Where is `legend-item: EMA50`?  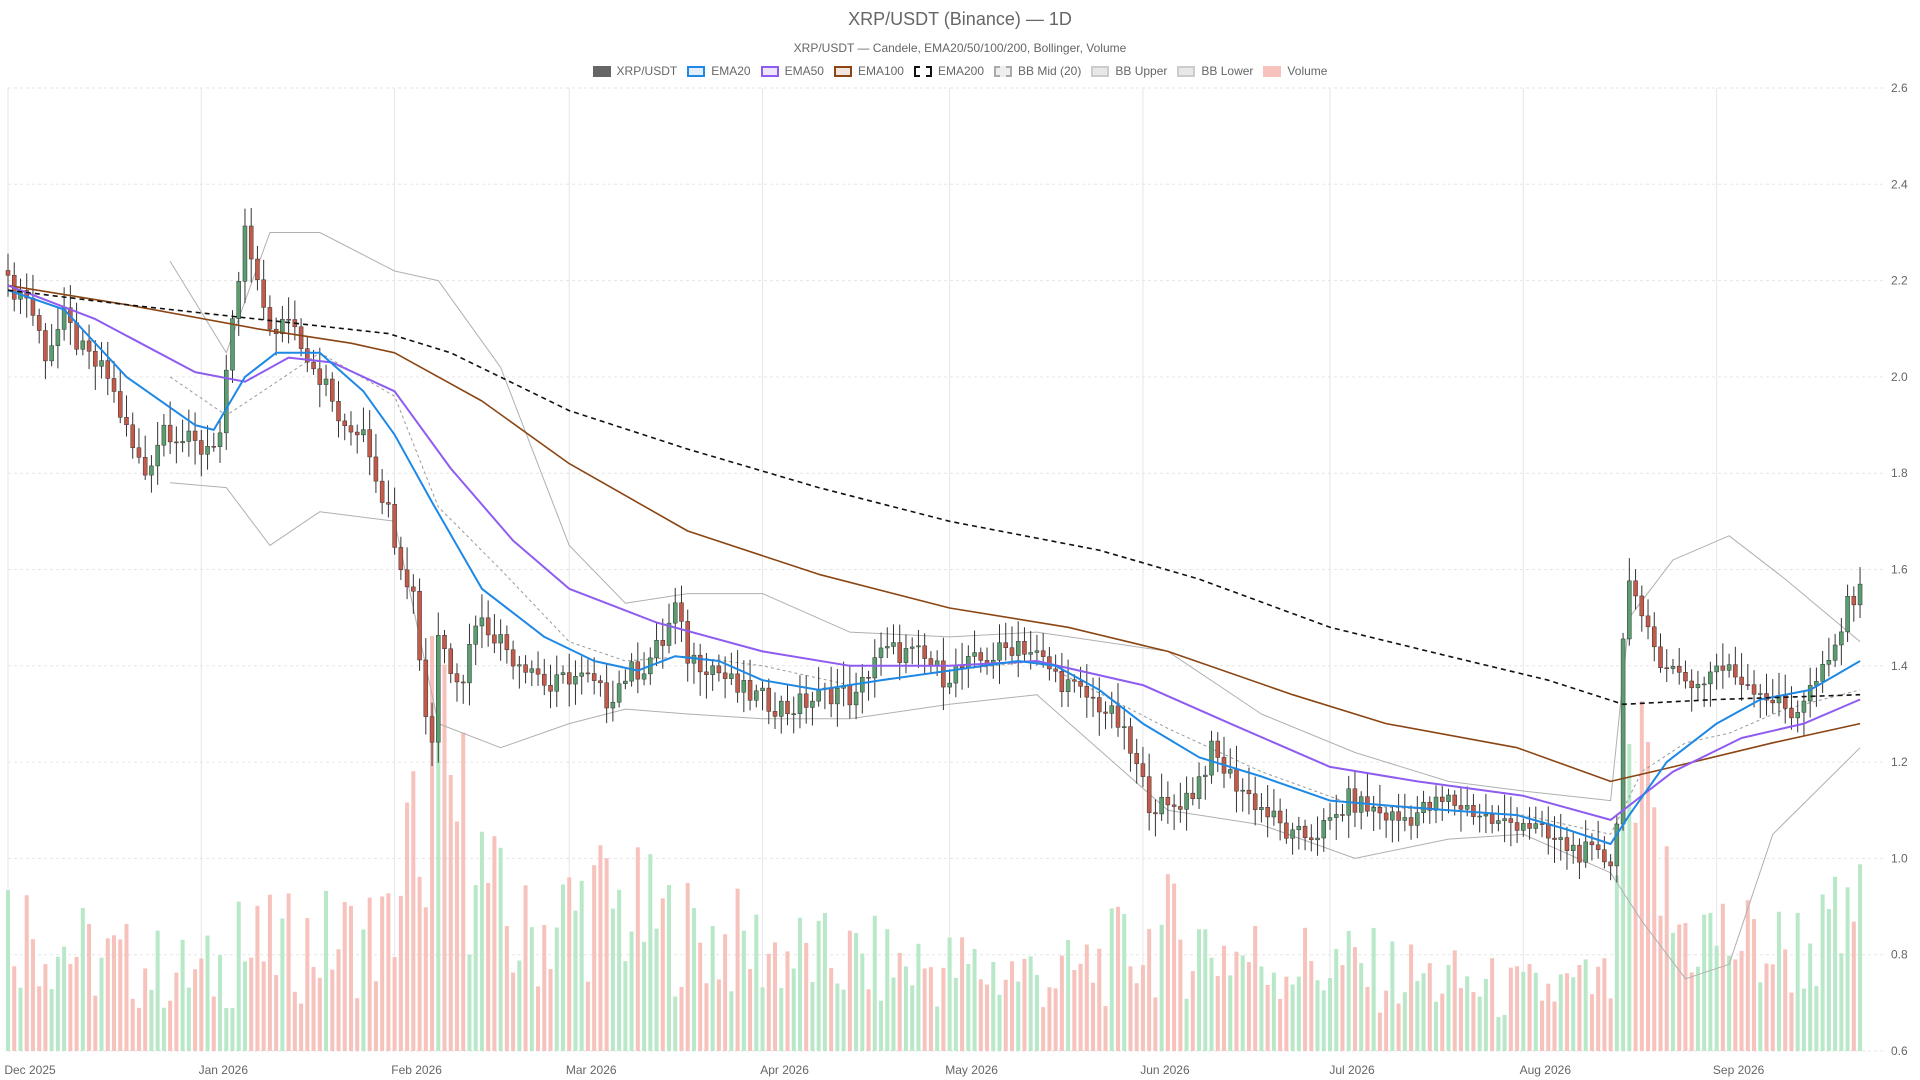
legend-item: EMA50 is located at coordinates (792, 71).